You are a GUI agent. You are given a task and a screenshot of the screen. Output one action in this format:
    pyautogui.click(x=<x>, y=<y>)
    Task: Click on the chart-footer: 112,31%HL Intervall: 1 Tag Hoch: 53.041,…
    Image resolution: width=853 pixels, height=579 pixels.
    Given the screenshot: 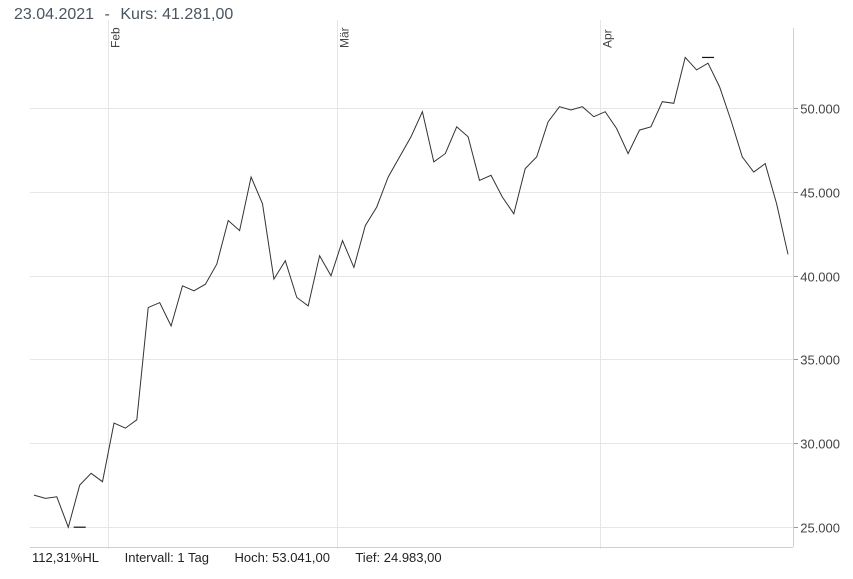 What is the action you would take?
    pyautogui.click(x=248, y=557)
    